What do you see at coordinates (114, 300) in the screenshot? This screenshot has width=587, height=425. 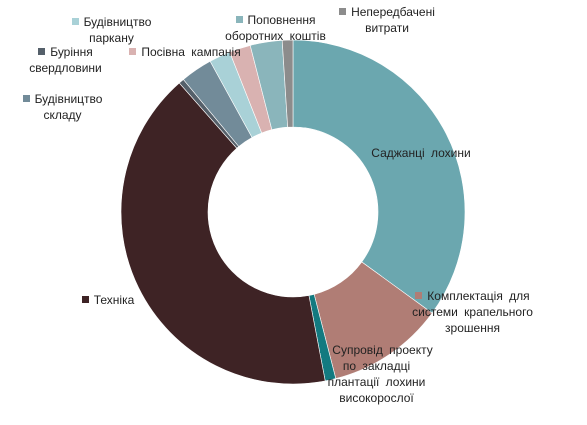 I see `legend-text: Техніка` at bounding box center [114, 300].